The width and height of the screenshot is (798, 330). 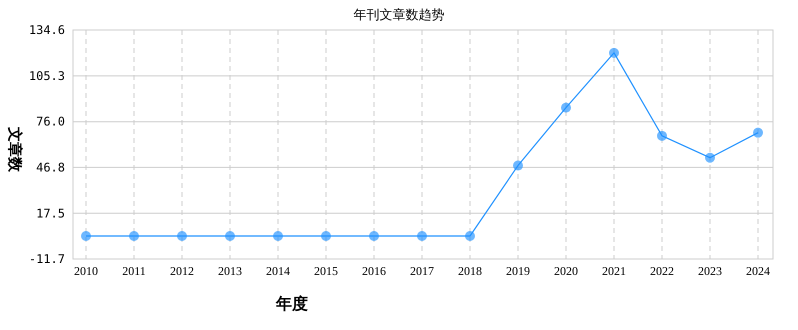 I want to click on x-tick-label: 2014, so click(x=278, y=271).